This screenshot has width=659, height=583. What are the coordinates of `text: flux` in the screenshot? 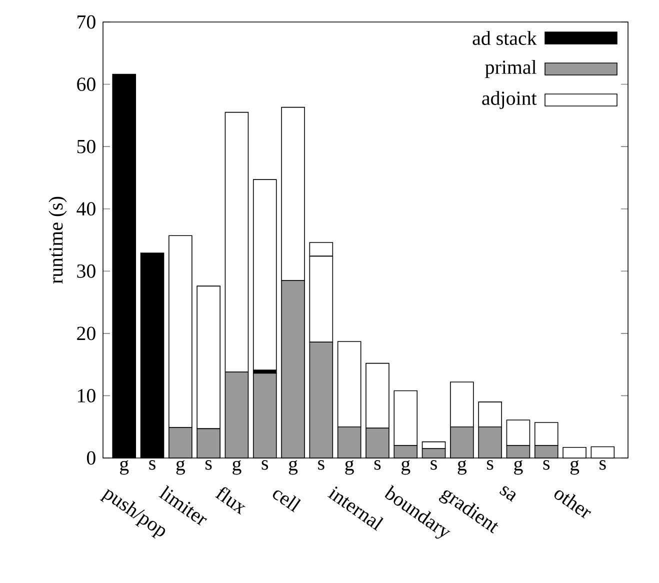 It's located at (230, 501).